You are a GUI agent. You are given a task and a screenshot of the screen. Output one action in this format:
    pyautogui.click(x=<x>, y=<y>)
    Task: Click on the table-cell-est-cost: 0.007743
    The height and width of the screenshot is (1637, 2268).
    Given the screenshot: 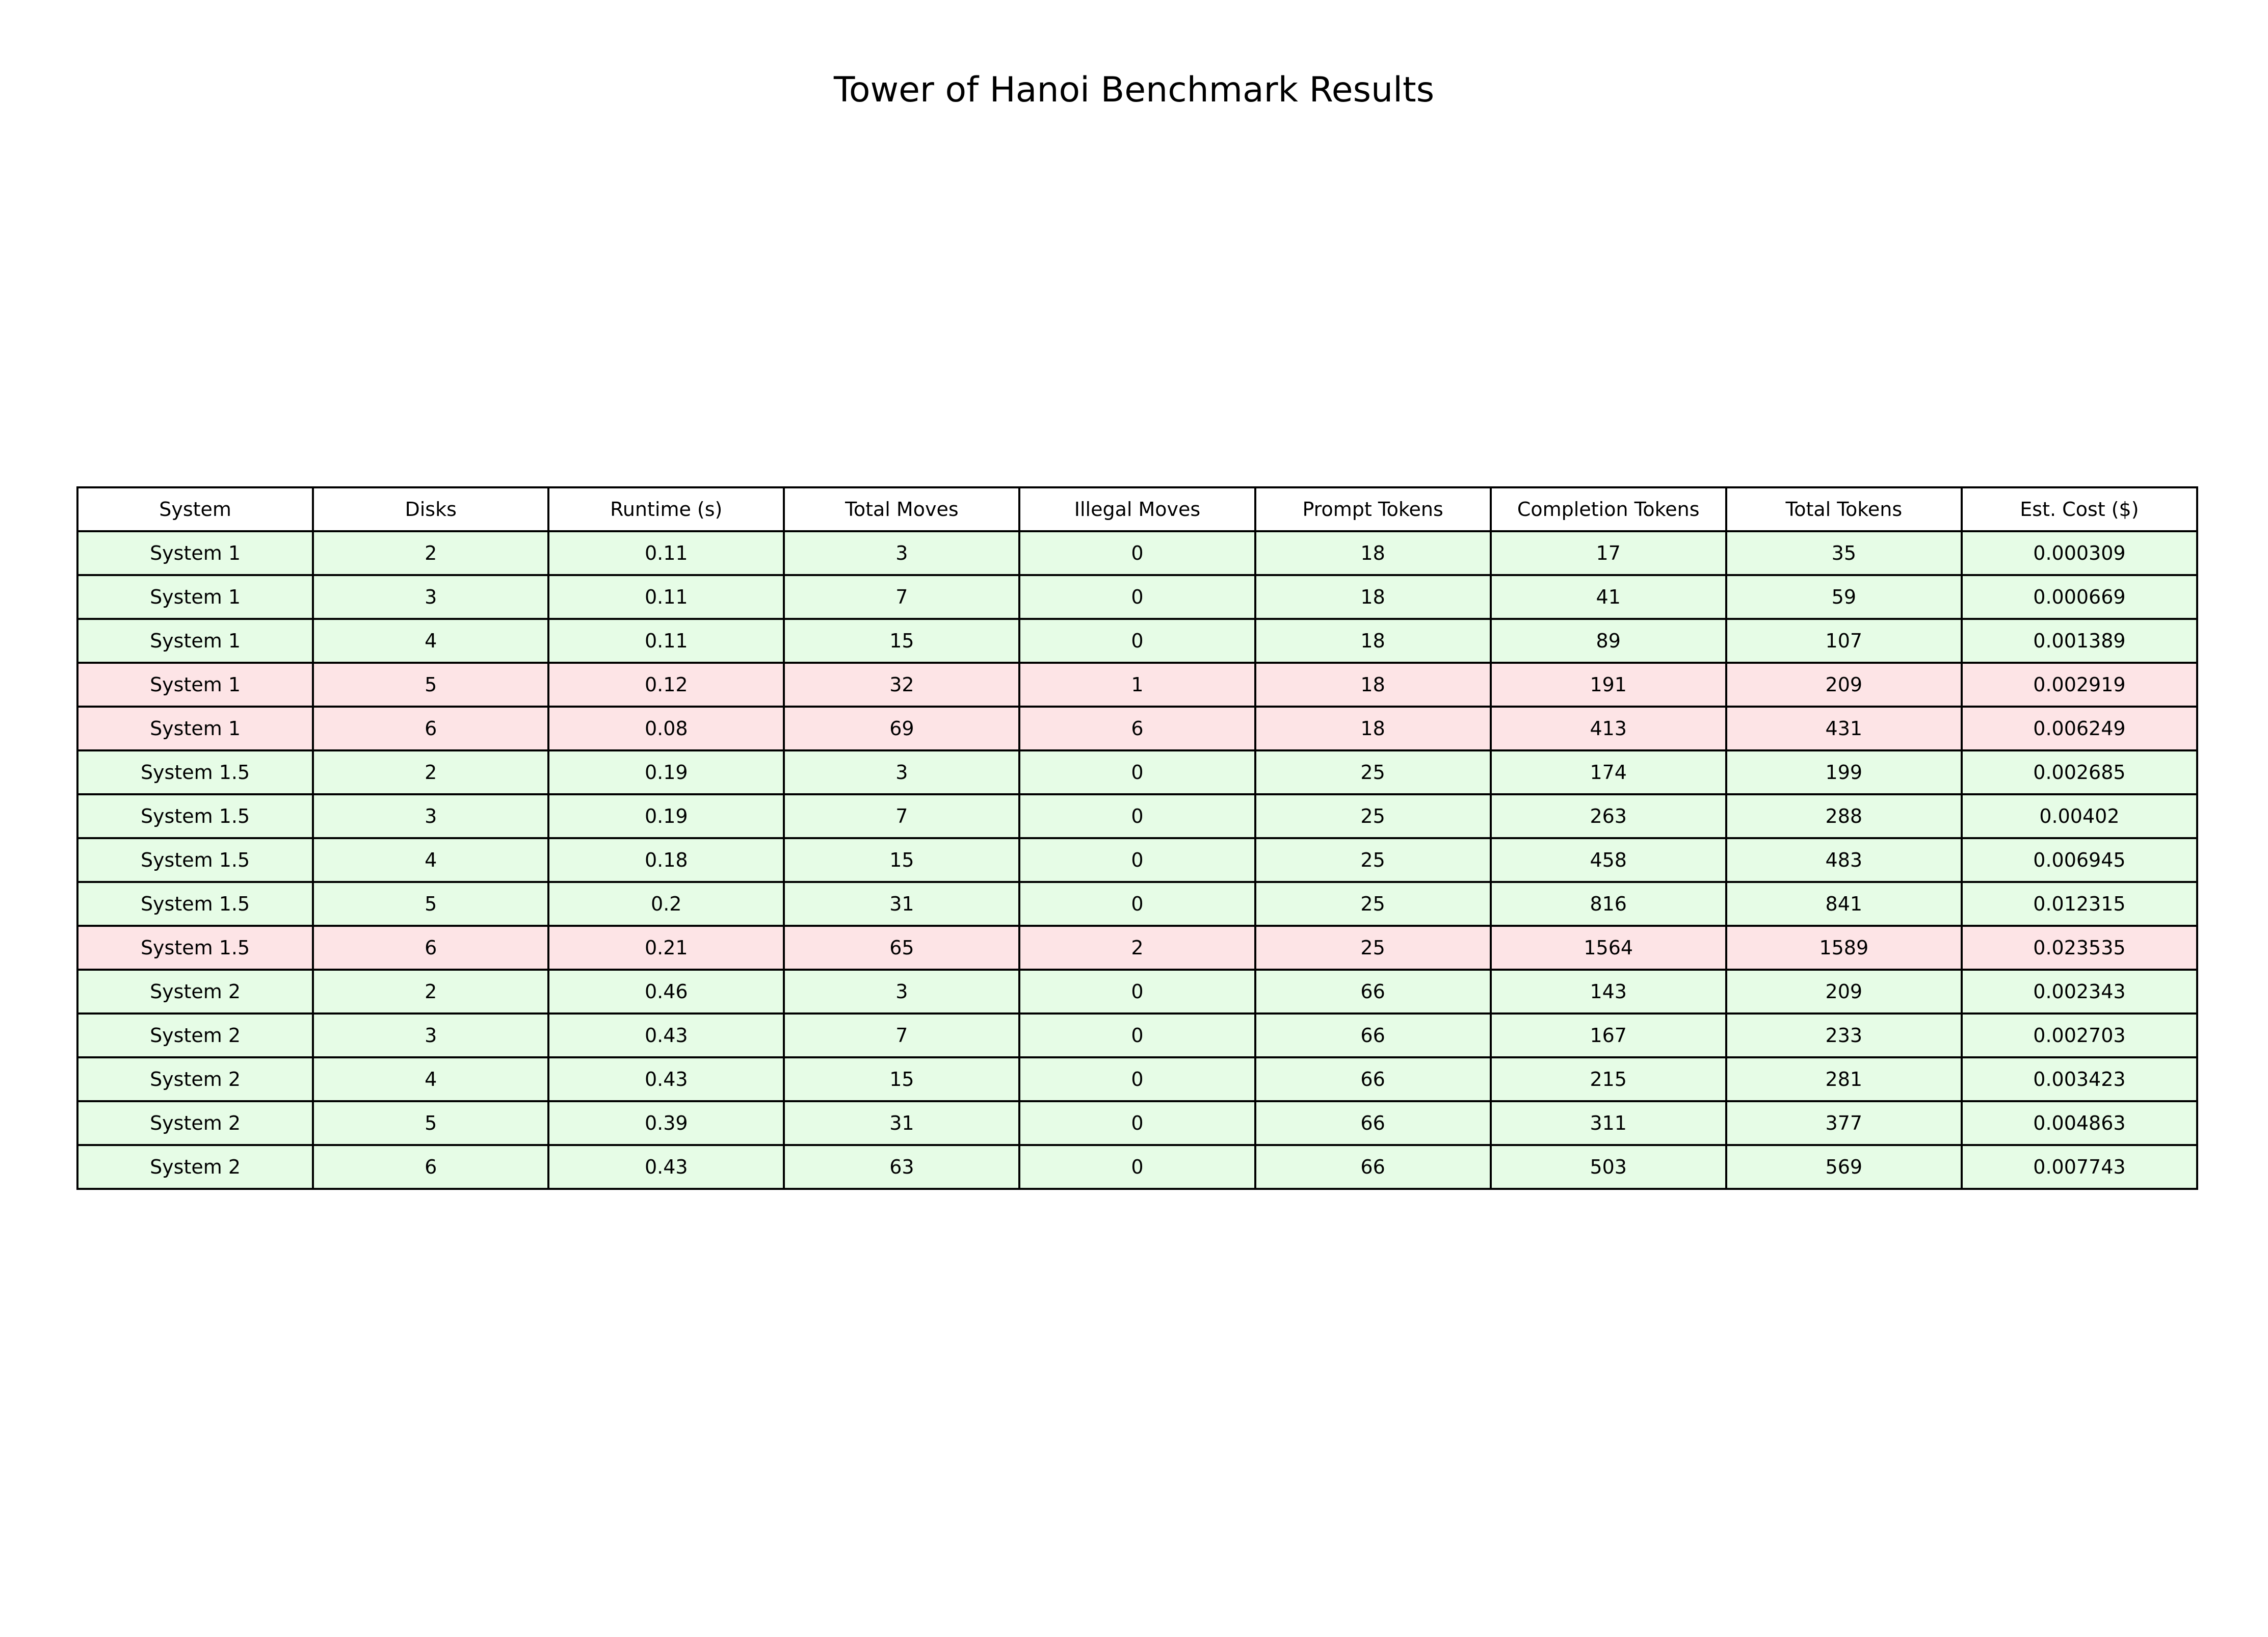 What is the action you would take?
    pyautogui.click(x=2079, y=1167)
    